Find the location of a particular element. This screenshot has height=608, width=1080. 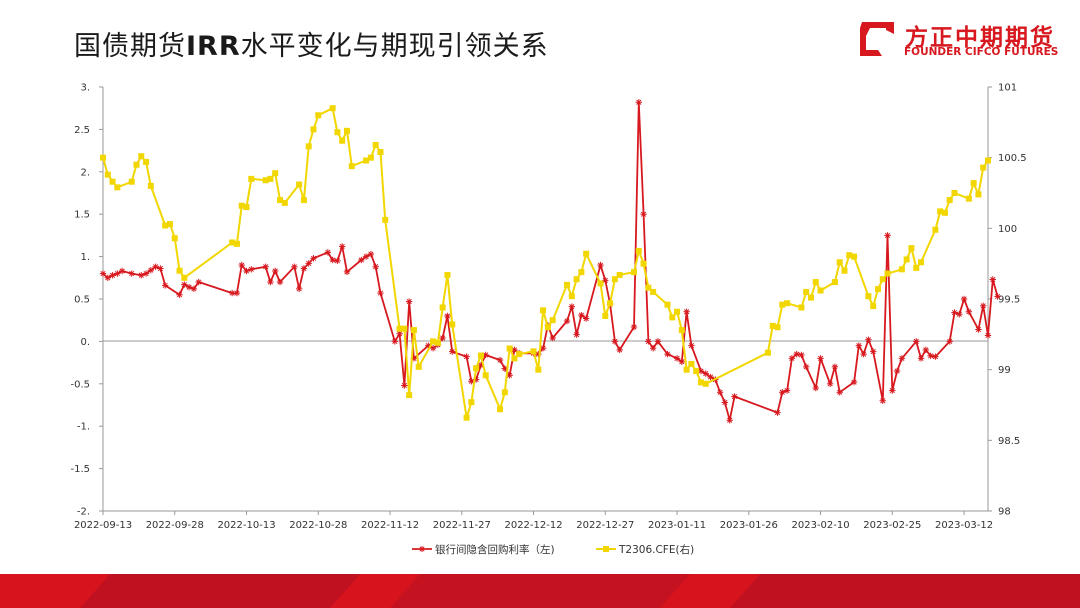

logo-name-cn: 方正中期期货 is located at coordinates (980, 38).